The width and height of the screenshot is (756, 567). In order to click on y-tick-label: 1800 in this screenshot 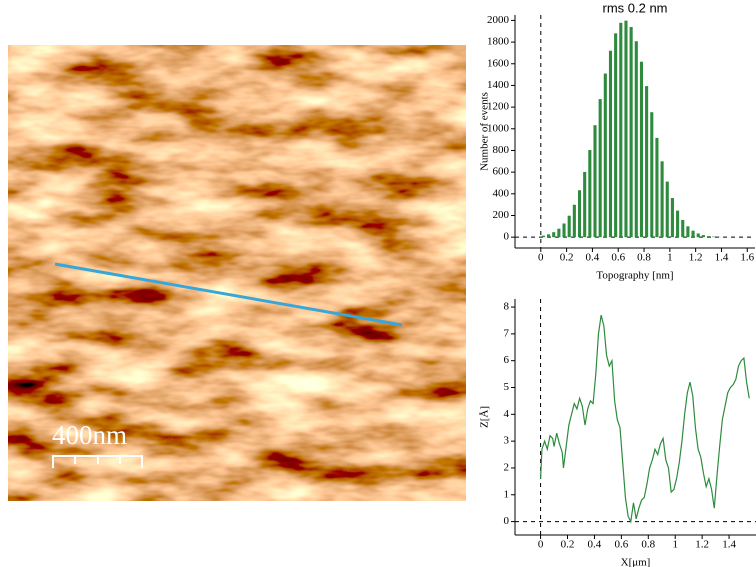, I will do `click(498, 42)`.